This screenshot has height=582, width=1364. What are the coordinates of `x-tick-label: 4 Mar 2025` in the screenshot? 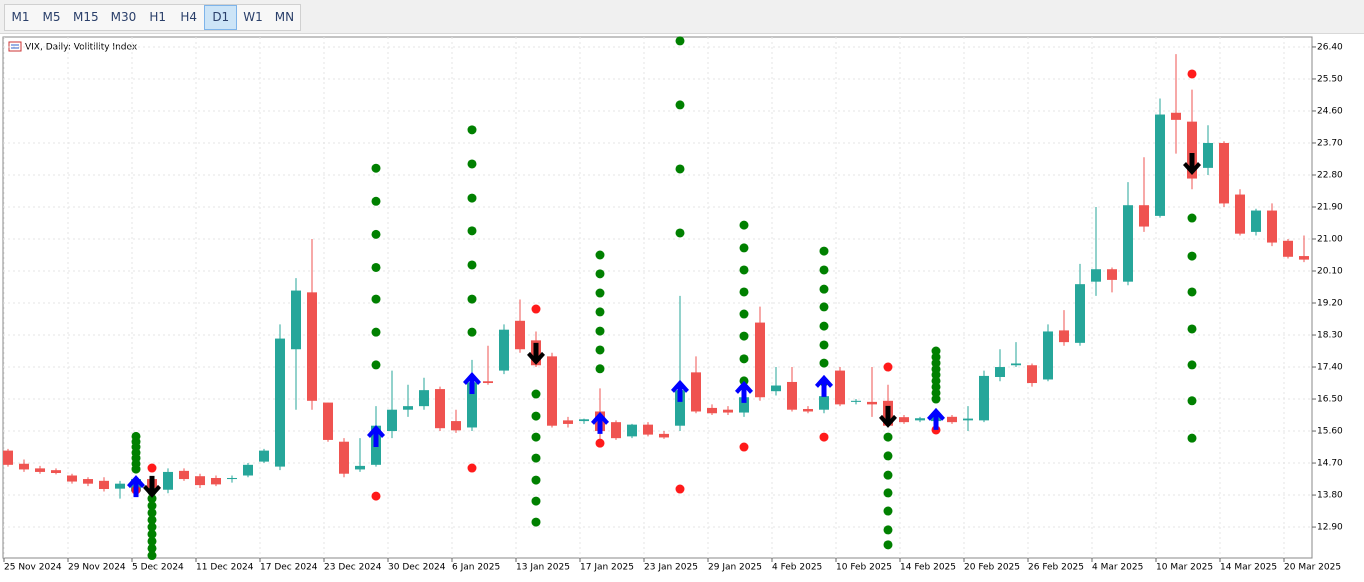 It's located at (1117, 568).